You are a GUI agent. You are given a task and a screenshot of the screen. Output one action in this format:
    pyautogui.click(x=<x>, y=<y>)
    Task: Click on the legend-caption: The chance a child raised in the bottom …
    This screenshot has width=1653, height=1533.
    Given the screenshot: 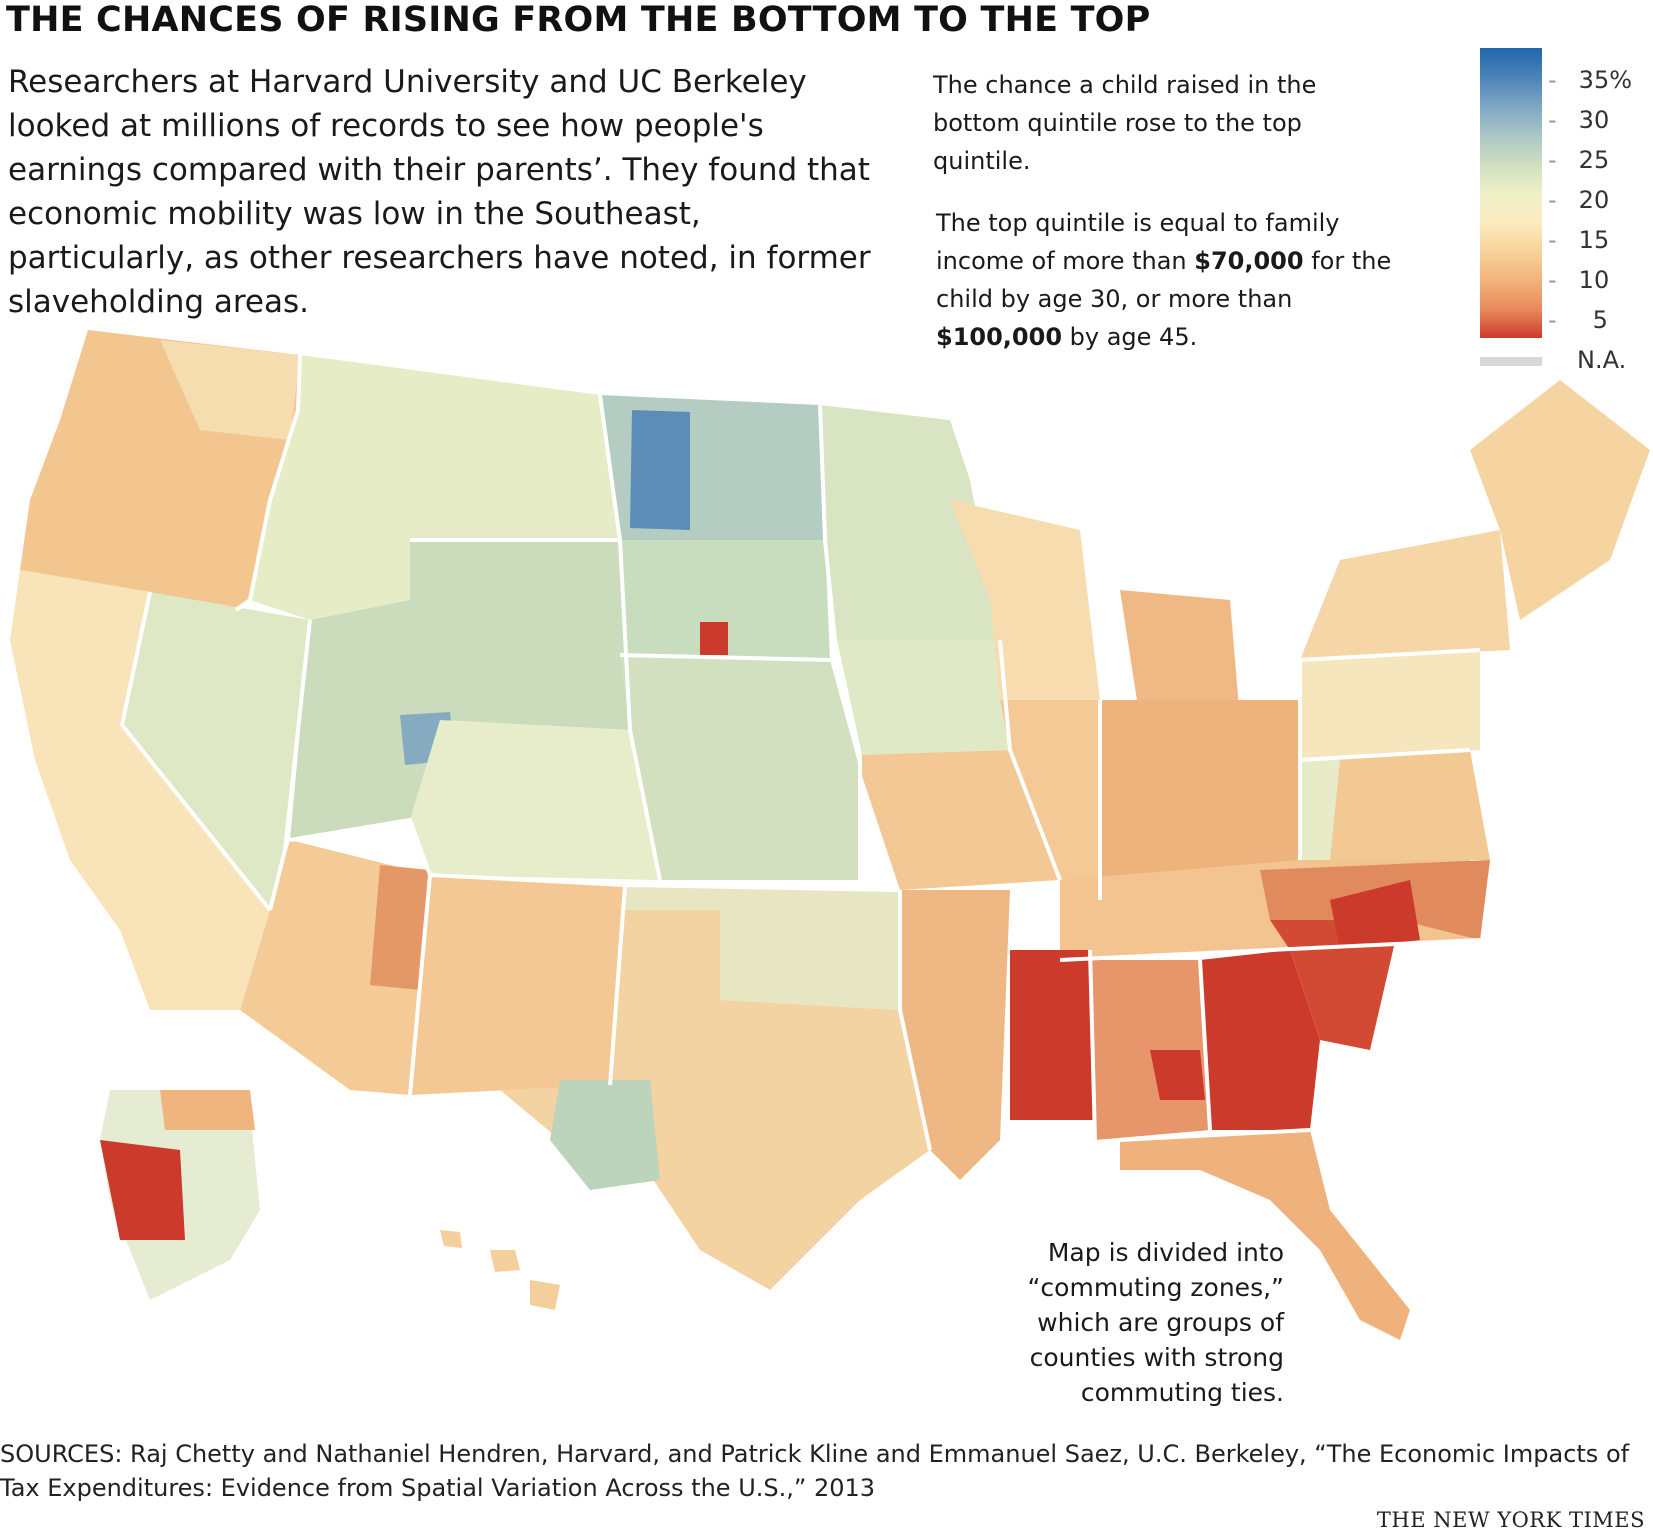 What is the action you would take?
    pyautogui.click(x=1125, y=123)
    